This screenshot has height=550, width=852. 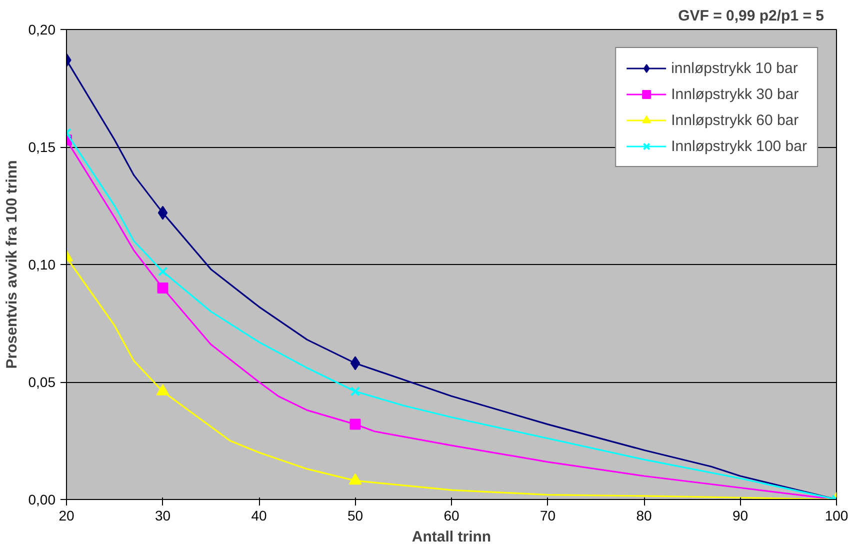 What do you see at coordinates (42, 500) in the screenshot?
I see `y-tick-label: 0,00` at bounding box center [42, 500].